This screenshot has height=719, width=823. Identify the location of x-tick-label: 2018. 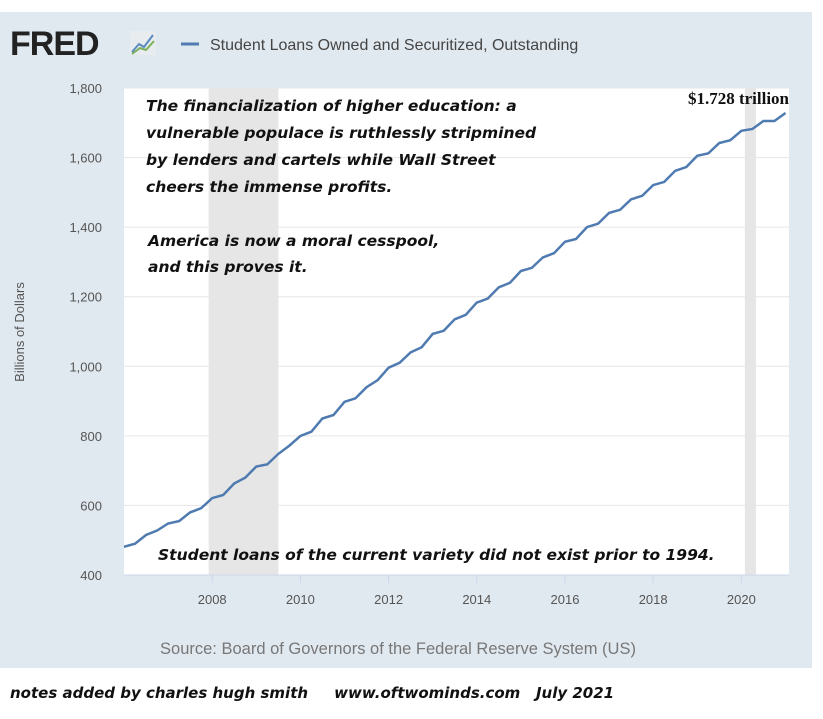
(653, 599).